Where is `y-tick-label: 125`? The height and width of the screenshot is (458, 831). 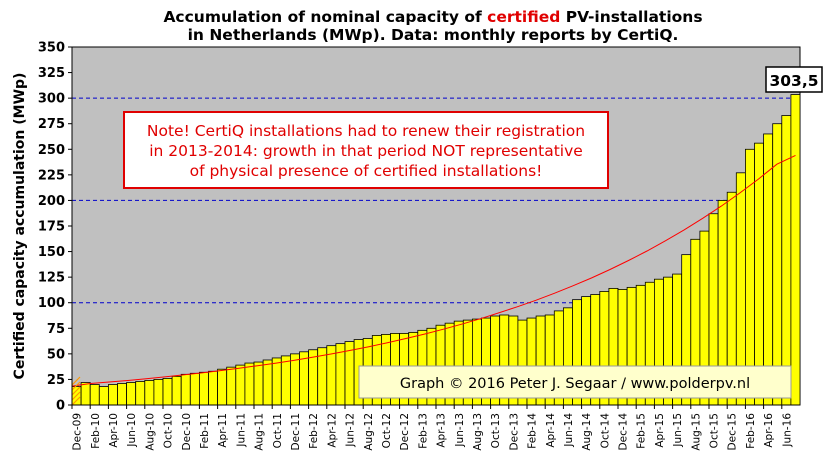
y-tick-label: 125 is located at coordinates (51, 278).